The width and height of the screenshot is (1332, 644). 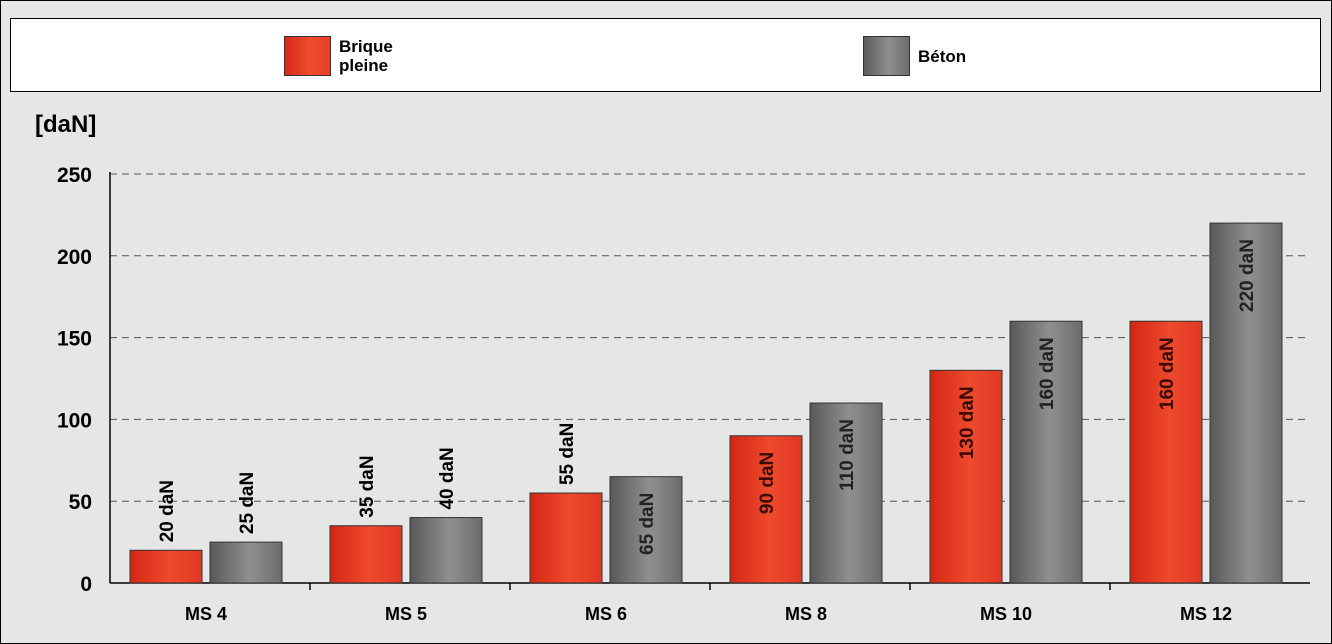 What do you see at coordinates (567, 454) in the screenshot?
I see `data-label-brique: 55 daN` at bounding box center [567, 454].